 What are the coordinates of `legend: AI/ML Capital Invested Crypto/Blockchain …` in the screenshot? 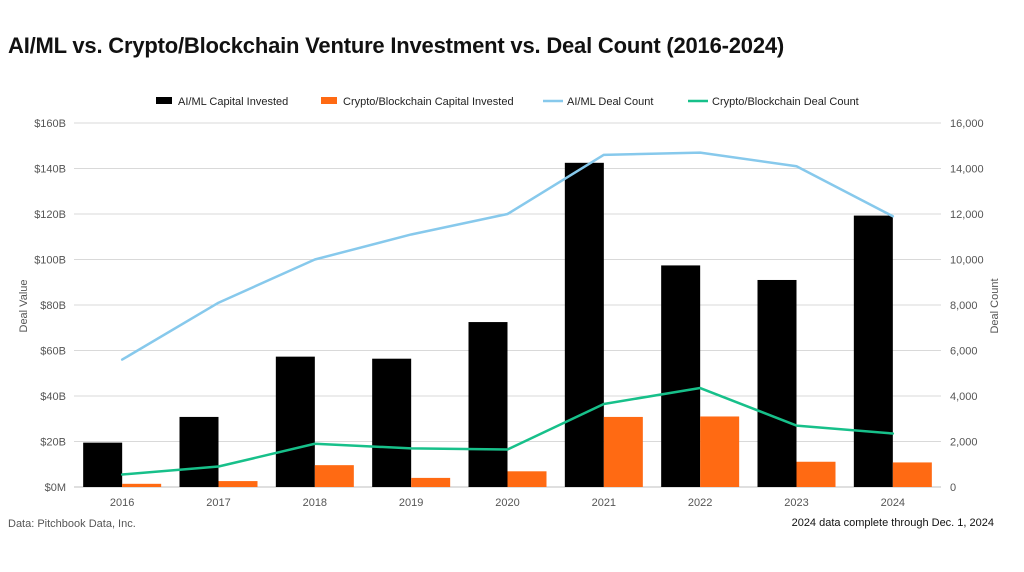 It's located at (507, 102).